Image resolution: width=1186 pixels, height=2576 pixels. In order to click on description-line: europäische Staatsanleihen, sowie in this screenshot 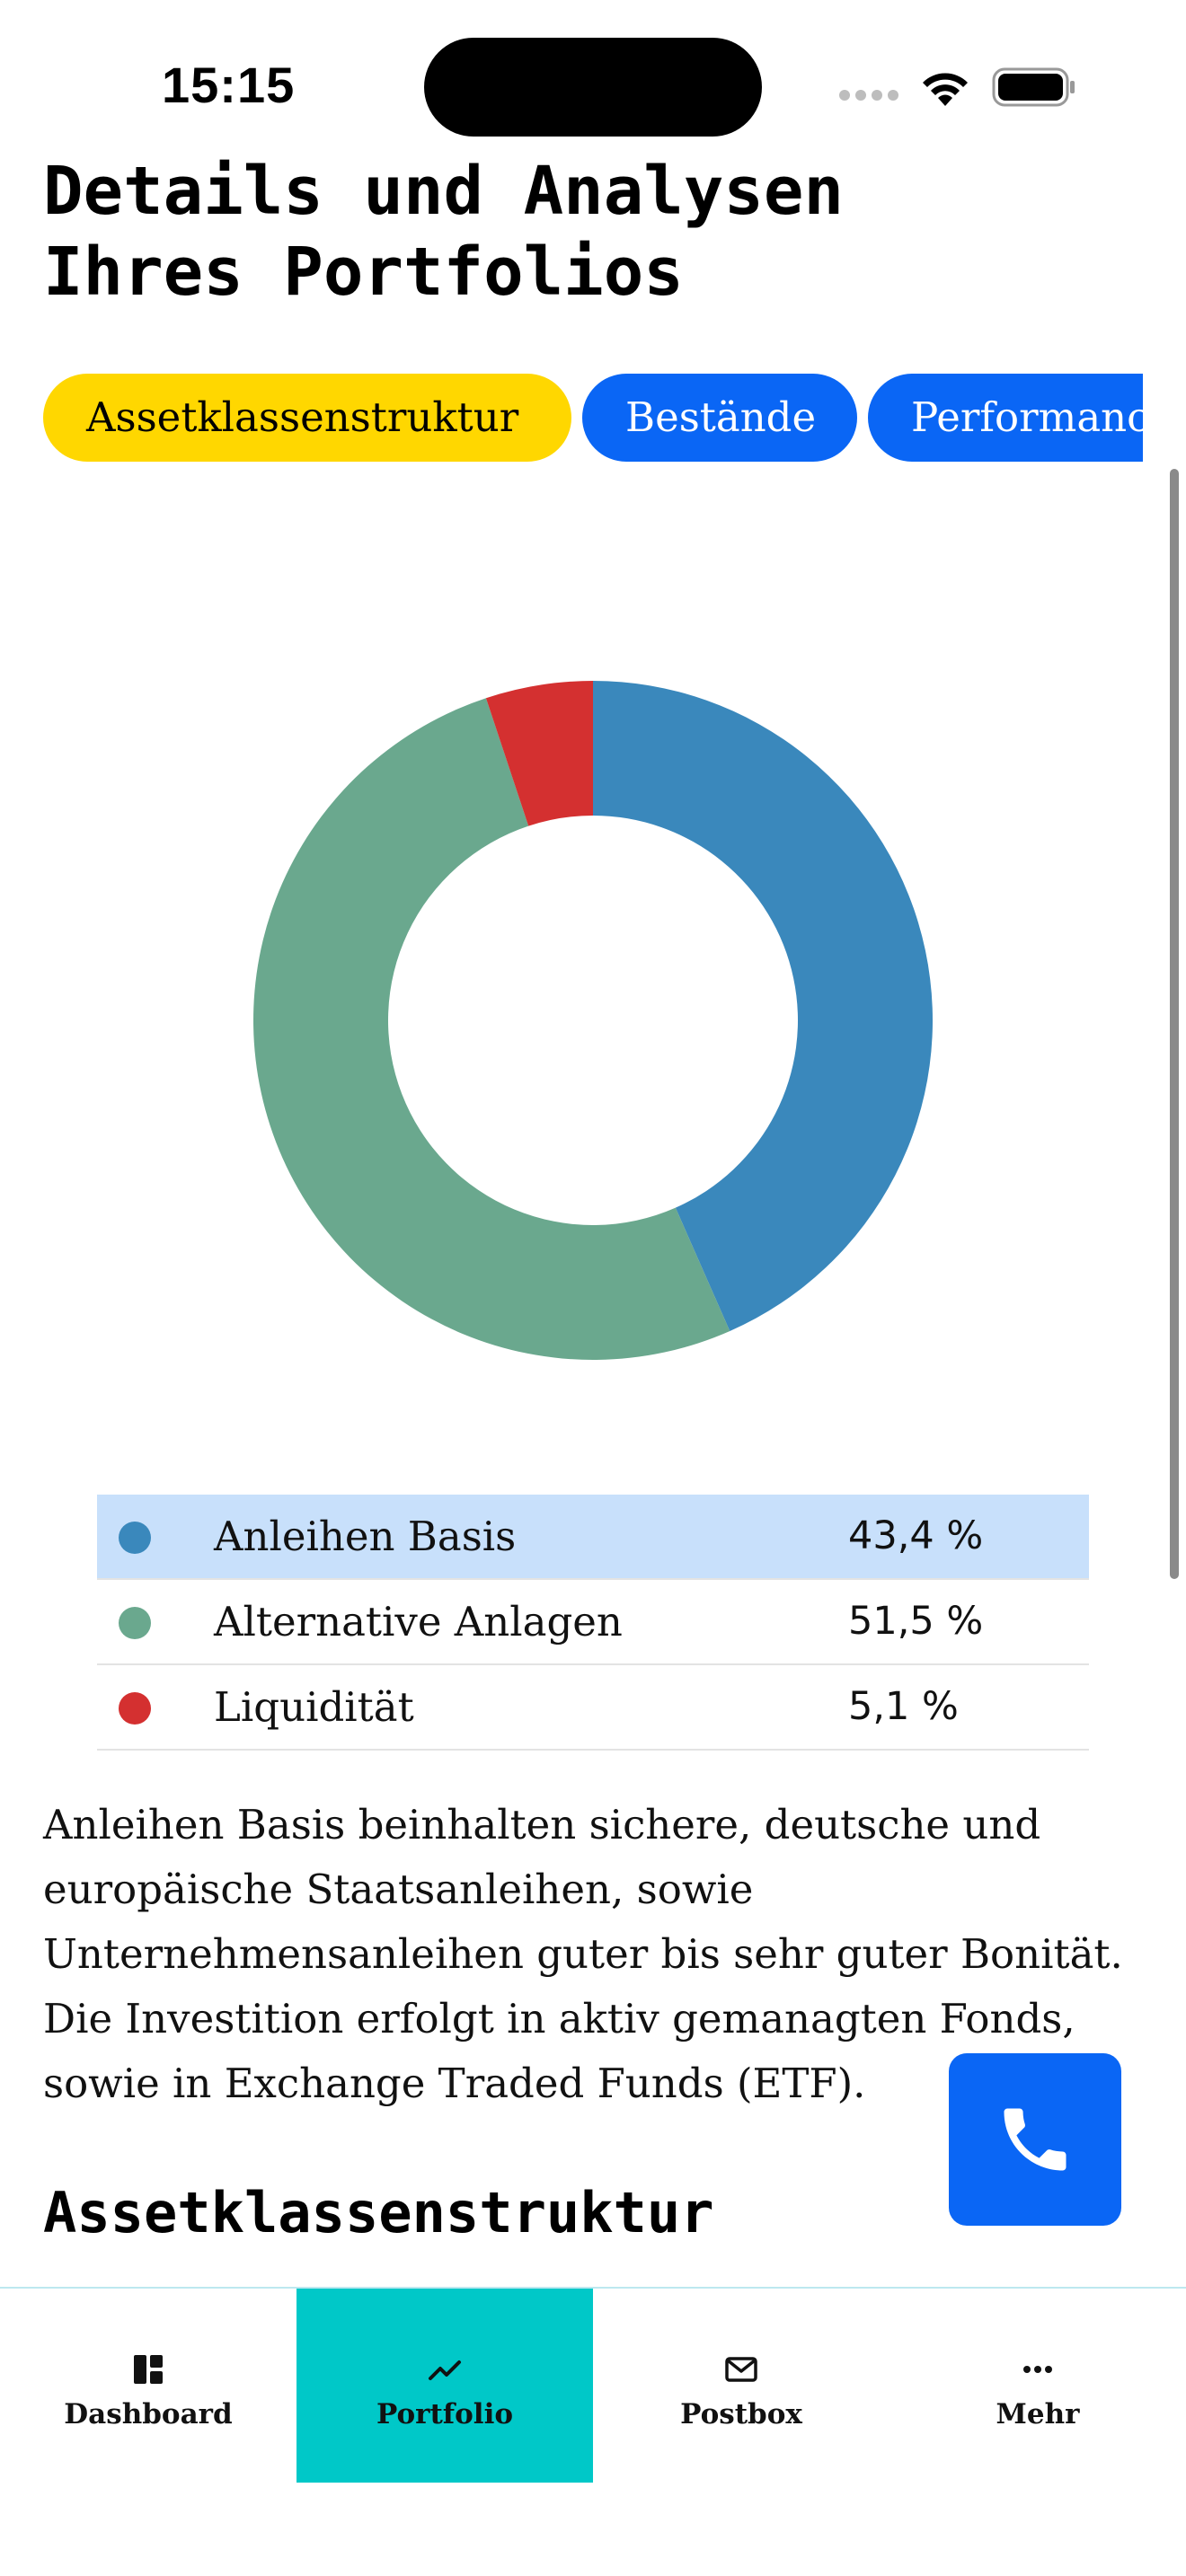, I will do `click(398, 1890)`.